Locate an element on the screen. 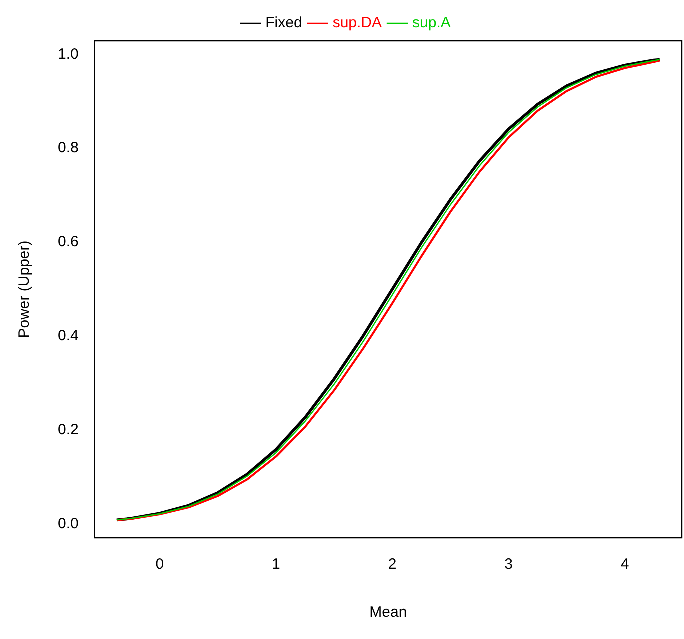 The width and height of the screenshot is (684, 639). y-axis-title: Power (Upper) is located at coordinates (25, 289).